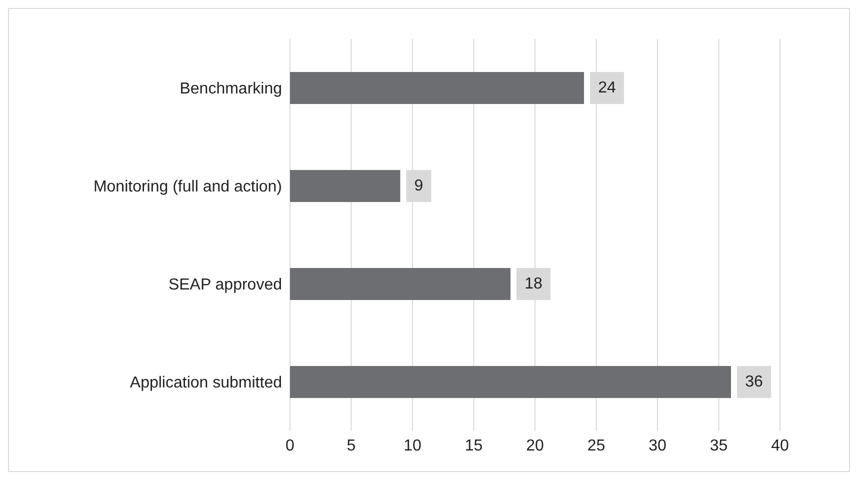  What do you see at coordinates (187, 187) in the screenshot?
I see `y-tick-label: Monitoring (full and action)` at bounding box center [187, 187].